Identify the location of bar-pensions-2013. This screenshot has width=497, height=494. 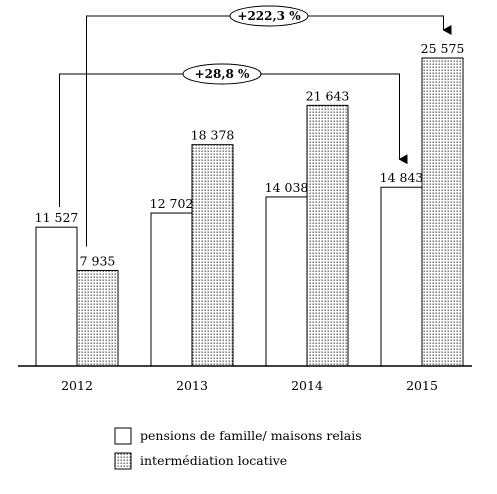
(171, 289).